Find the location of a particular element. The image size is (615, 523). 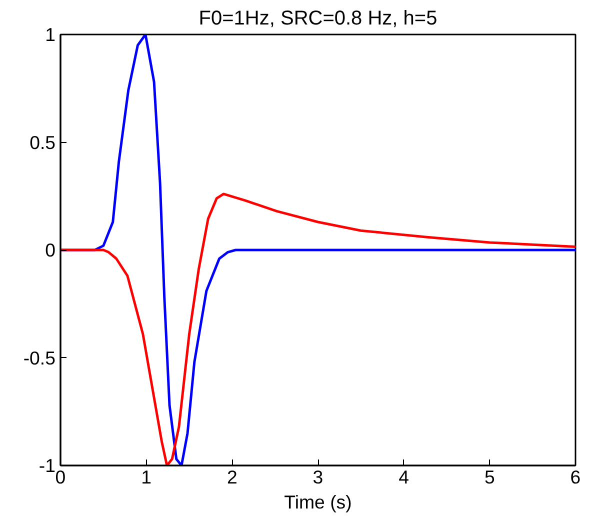

y-tick-label: -0.5 is located at coordinates (39, 357).